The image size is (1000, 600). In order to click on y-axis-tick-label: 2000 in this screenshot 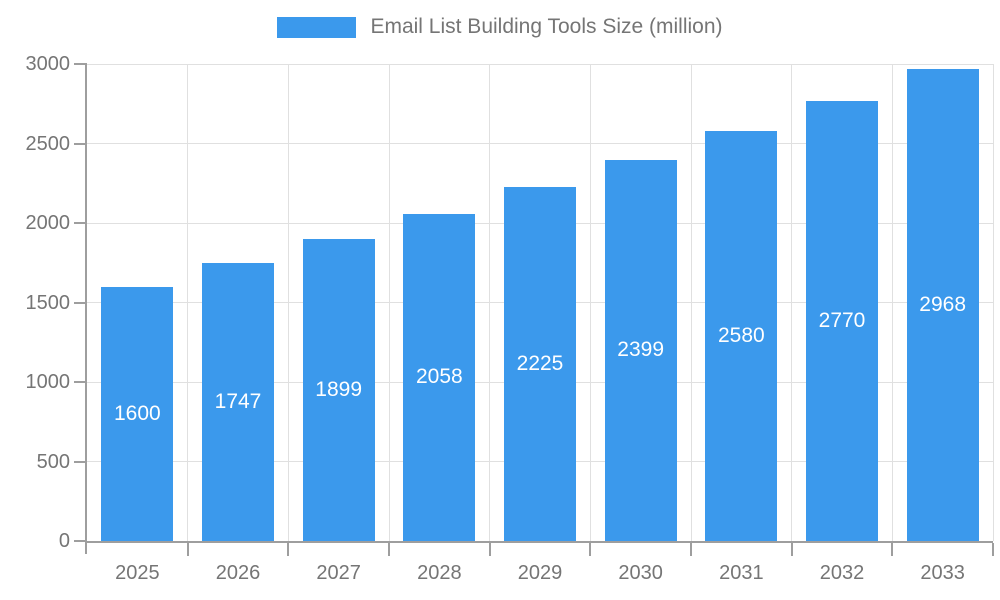, I will do `click(48, 223)`.